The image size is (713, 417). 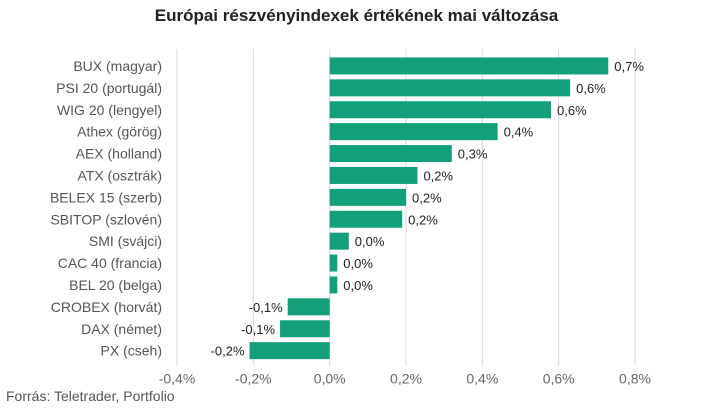 I want to click on x-tick-label: 0,8%, so click(x=635, y=378).